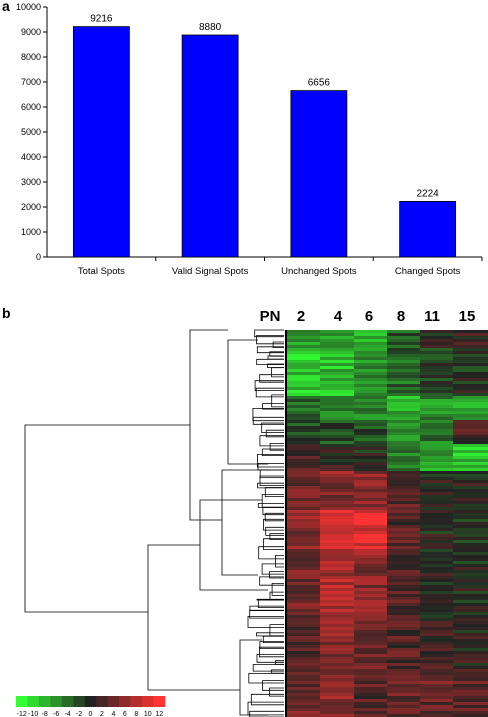 Image resolution: width=488 pixels, height=717 pixels. I want to click on y-tick-label: 10000, so click(28, 7).